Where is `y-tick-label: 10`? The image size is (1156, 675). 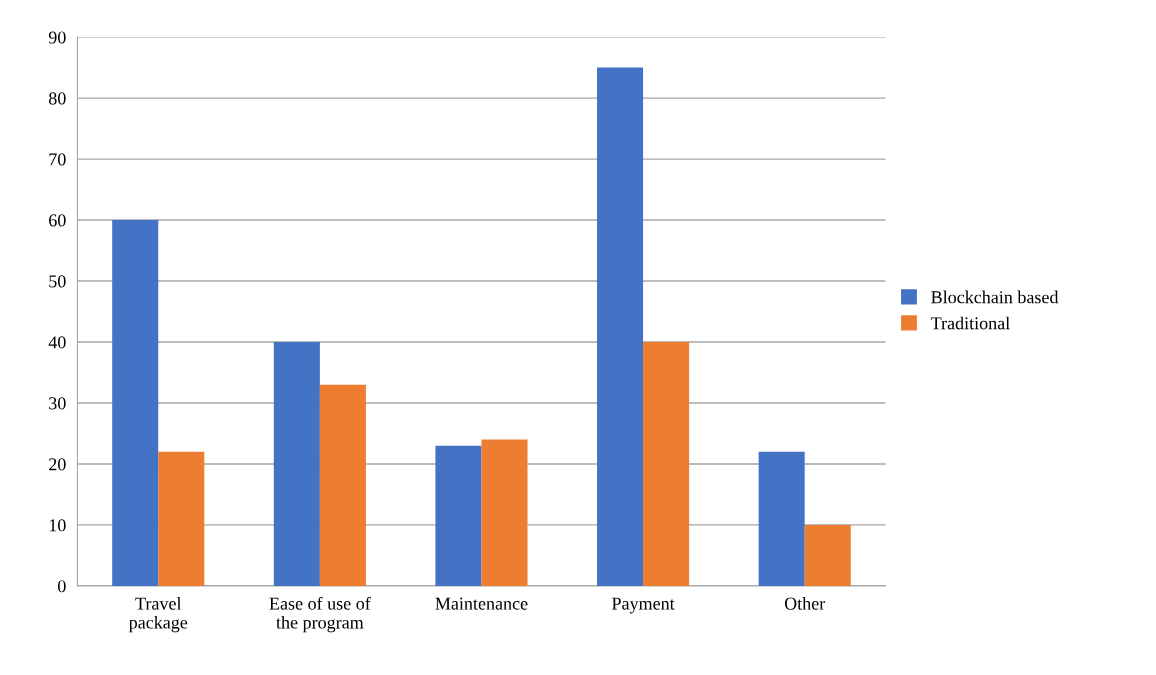 y-tick-label: 10 is located at coordinates (57, 525).